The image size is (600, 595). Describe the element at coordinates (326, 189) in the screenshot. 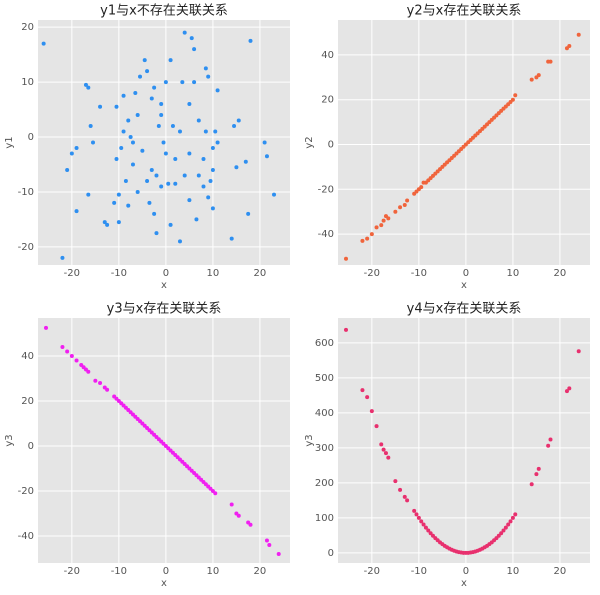

I see `y-tick-label: -20` at that location.